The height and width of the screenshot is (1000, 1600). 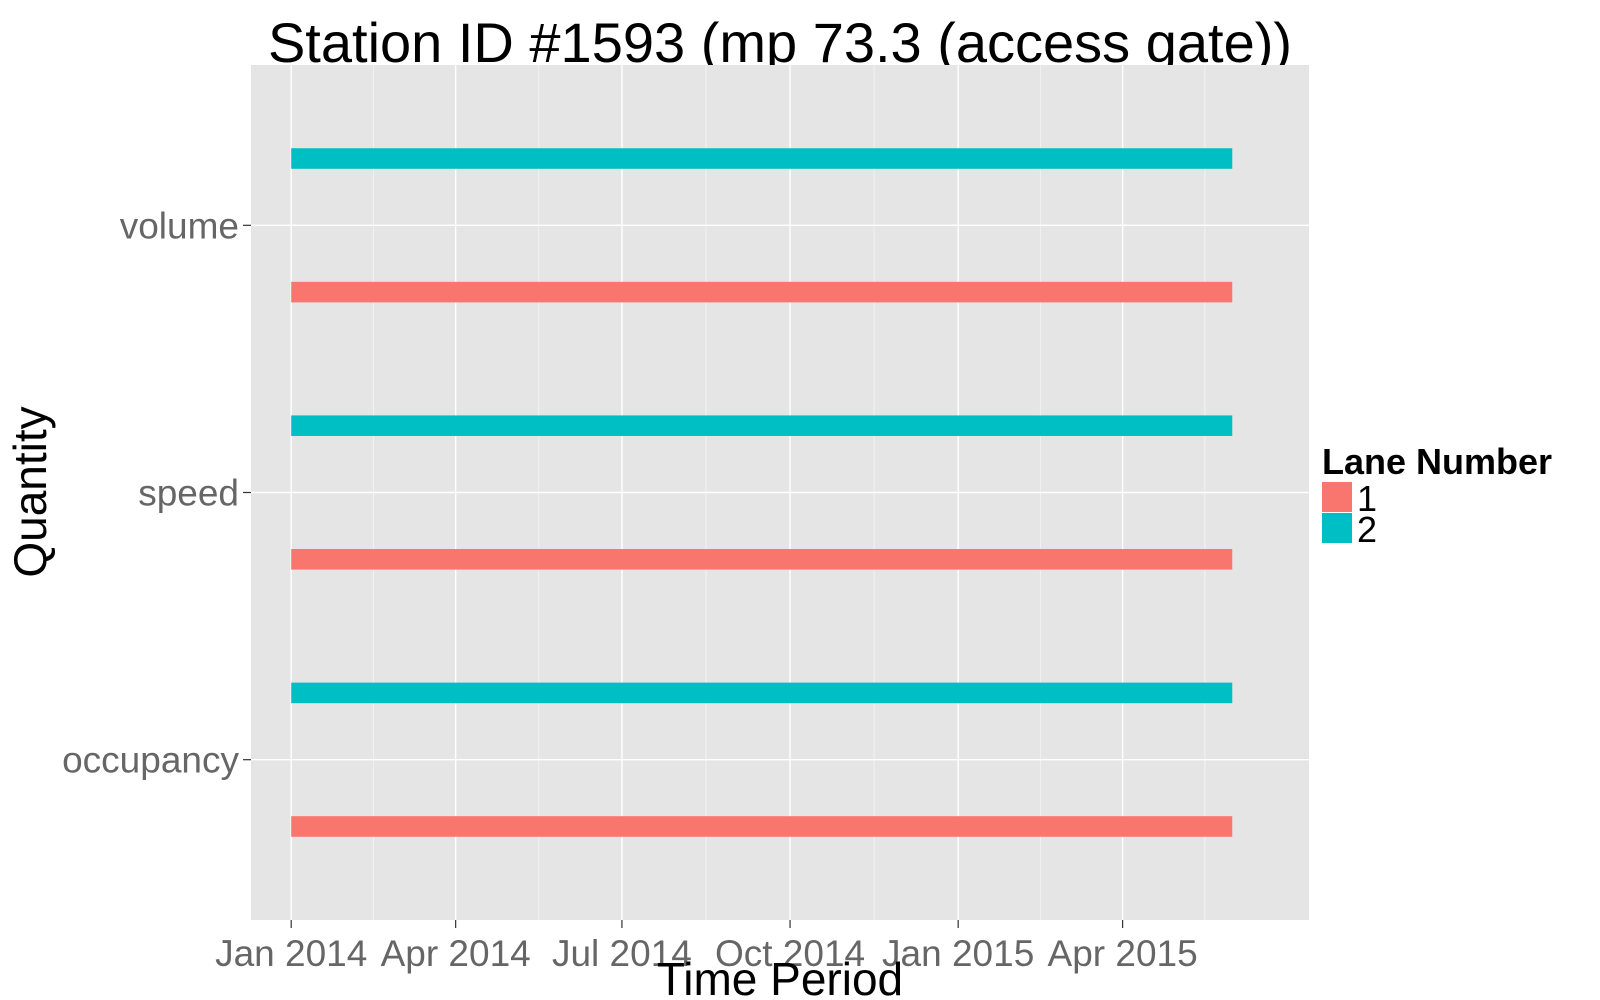 What do you see at coordinates (622, 953) in the screenshot?
I see `x-tick-label: Jul 2014` at bounding box center [622, 953].